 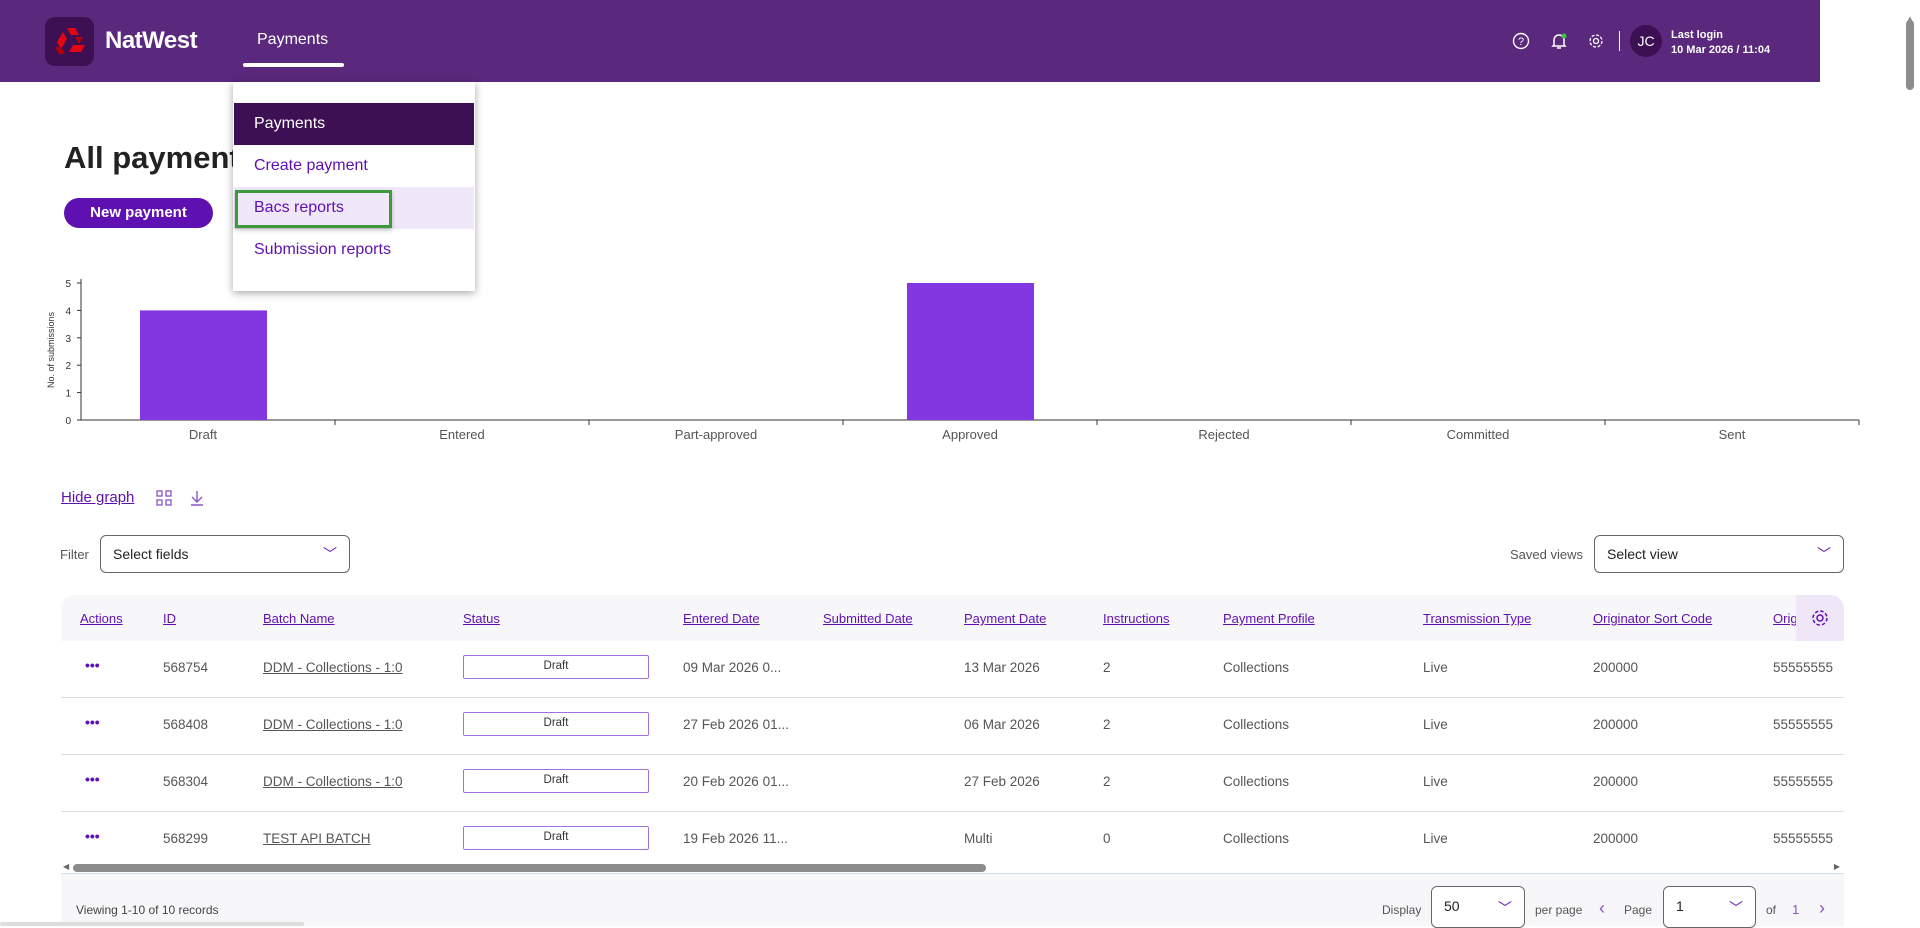 I want to click on prev-page-icon: ‹, so click(x=1602, y=908).